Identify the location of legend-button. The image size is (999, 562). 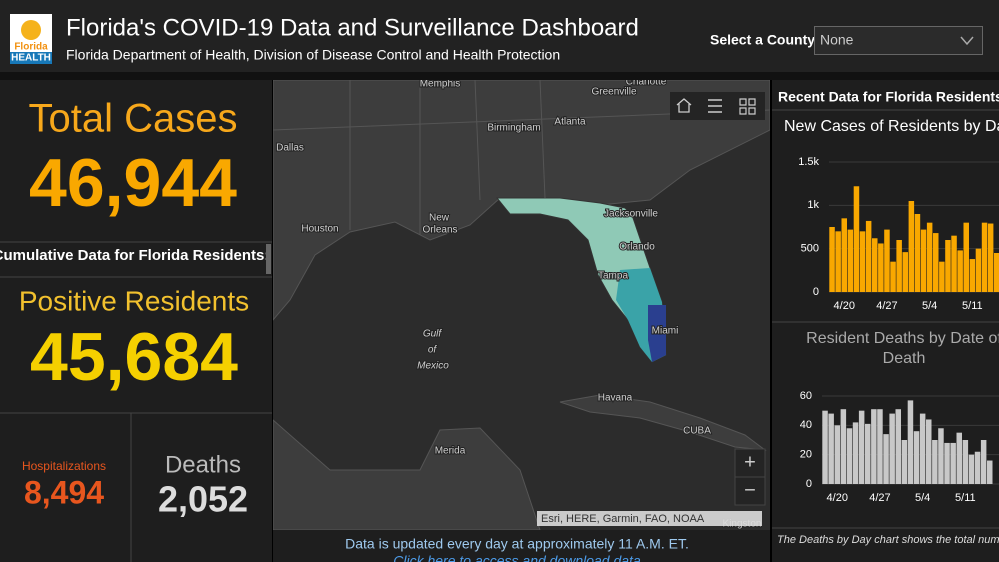
(715, 106).